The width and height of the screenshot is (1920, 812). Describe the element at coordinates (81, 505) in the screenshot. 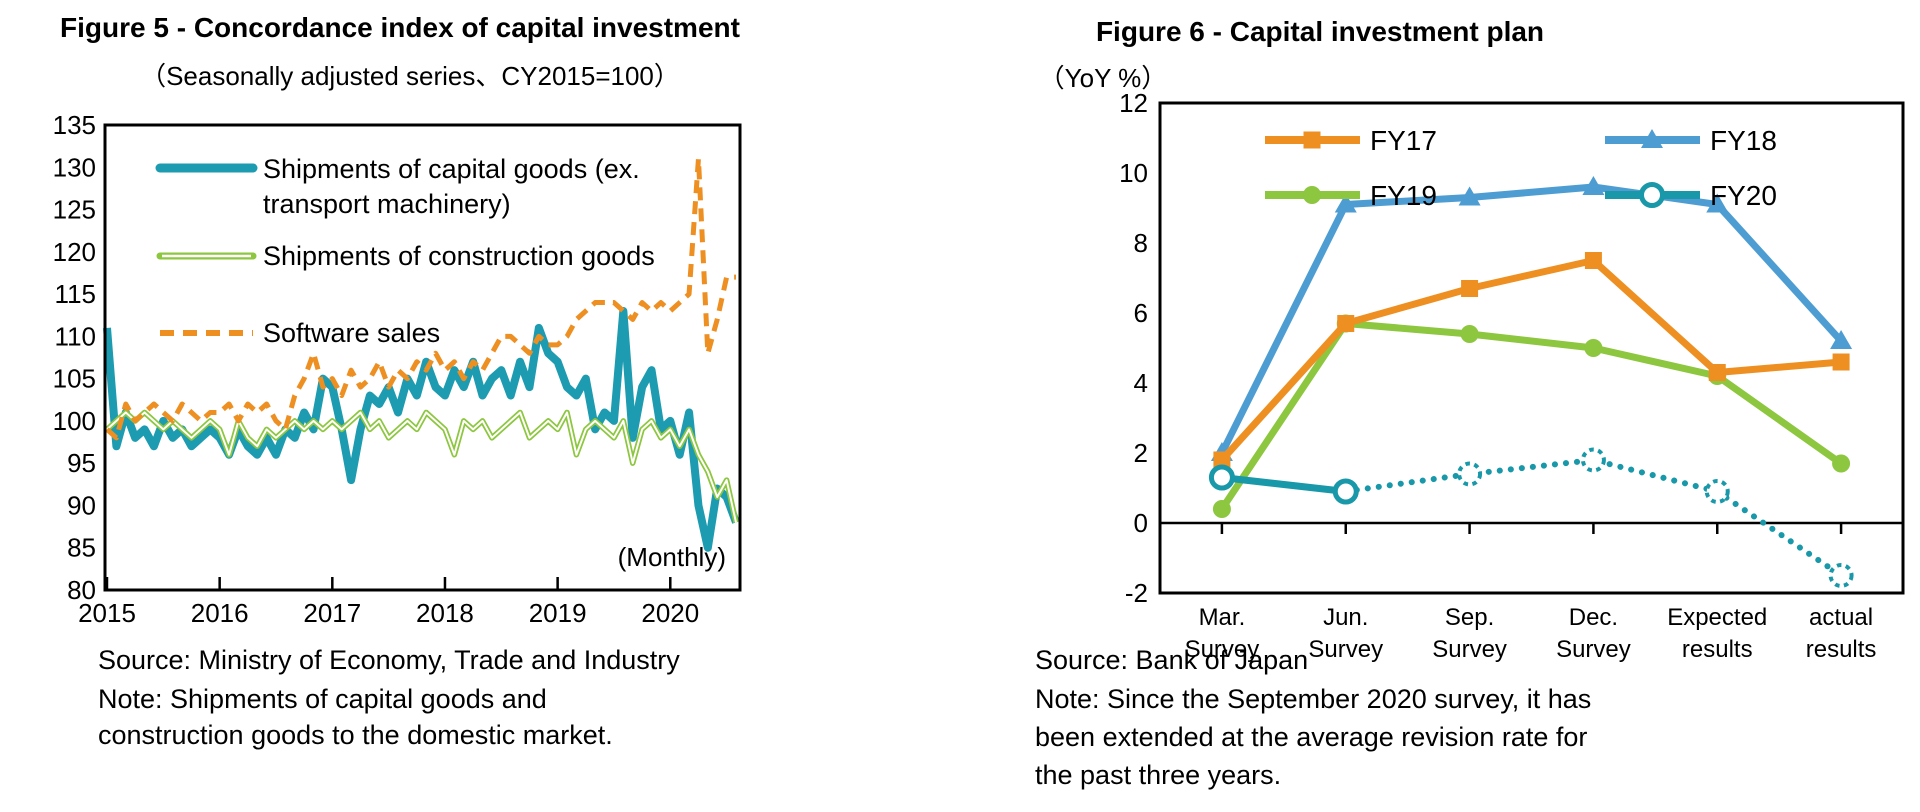

I see `fig5-y-tick-label: 90` at that location.